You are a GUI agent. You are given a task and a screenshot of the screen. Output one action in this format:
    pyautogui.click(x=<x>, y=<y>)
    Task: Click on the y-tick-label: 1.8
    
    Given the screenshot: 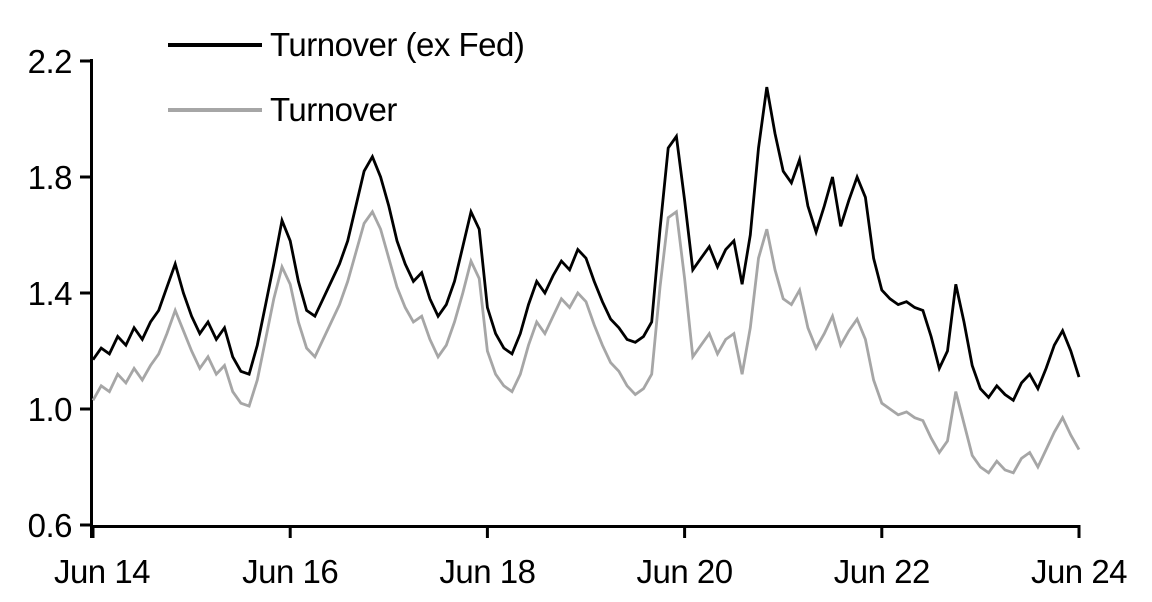 What is the action you would take?
    pyautogui.click(x=50, y=177)
    